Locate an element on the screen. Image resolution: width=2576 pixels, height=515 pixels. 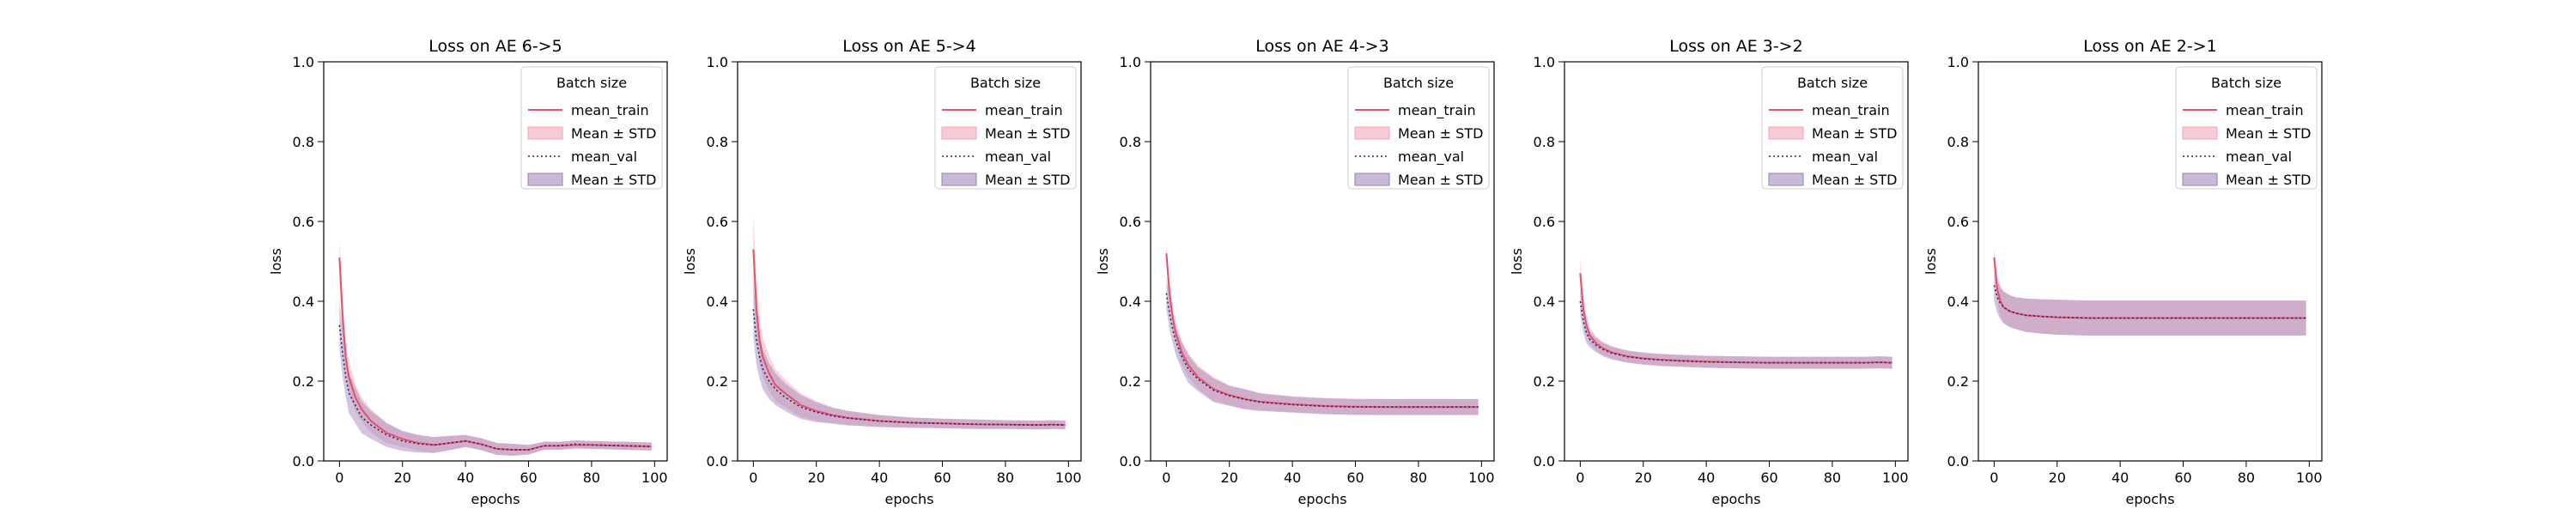
legend-box is located at coordinates (591, 128).